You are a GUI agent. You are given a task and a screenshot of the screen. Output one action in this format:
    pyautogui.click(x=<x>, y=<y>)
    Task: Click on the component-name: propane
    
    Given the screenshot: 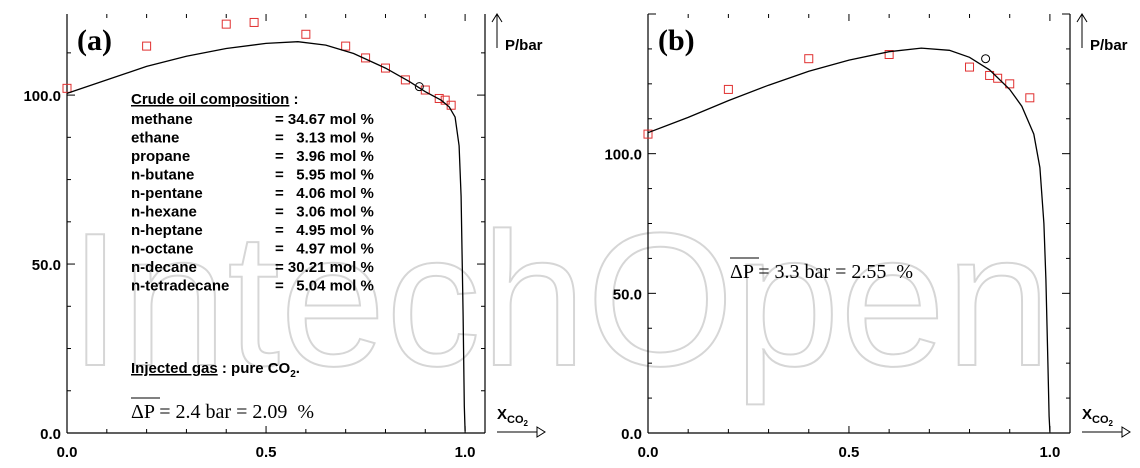 What is the action you would take?
    pyautogui.click(x=160, y=156)
    